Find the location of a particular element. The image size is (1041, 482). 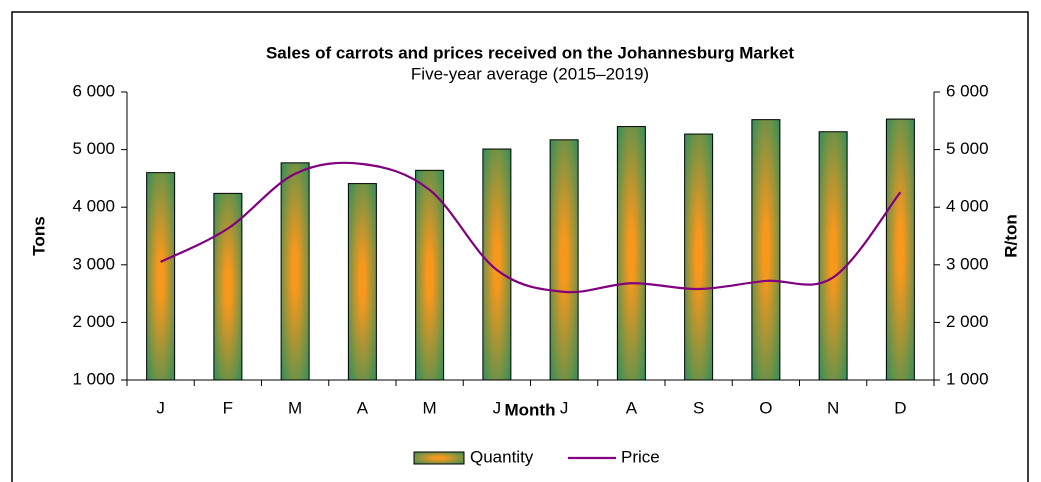

y-axis-title: Tons is located at coordinates (38, 235).